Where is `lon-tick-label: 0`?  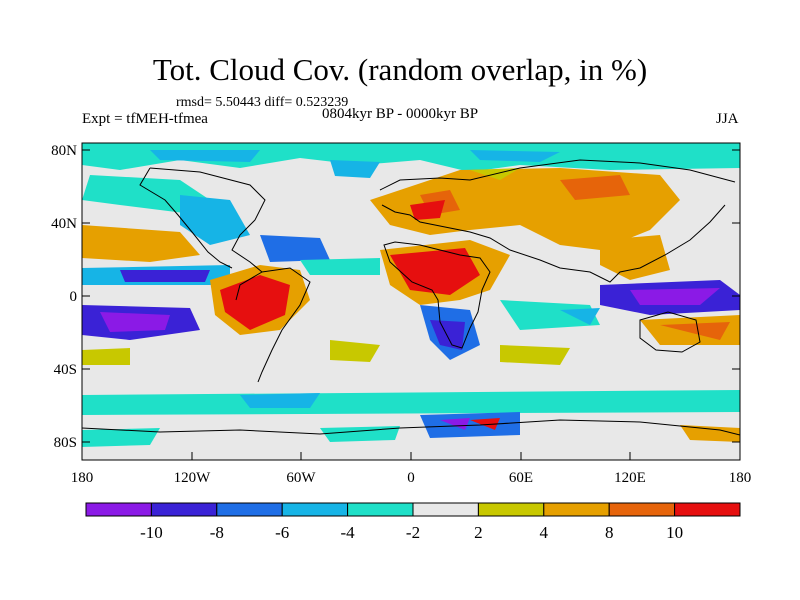 lon-tick-label: 0 is located at coordinates (411, 478).